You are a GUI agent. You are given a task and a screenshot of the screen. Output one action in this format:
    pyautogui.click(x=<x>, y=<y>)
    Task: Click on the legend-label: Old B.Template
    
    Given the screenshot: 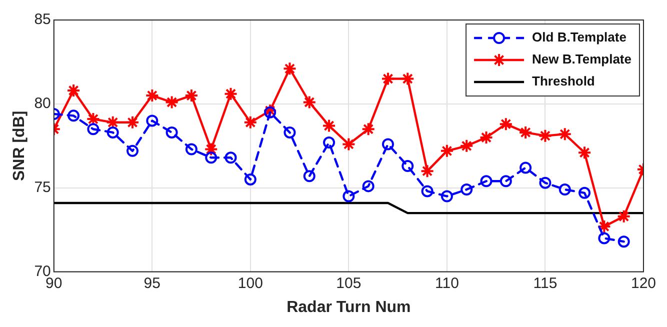 What is the action you would take?
    pyautogui.click(x=579, y=37)
    